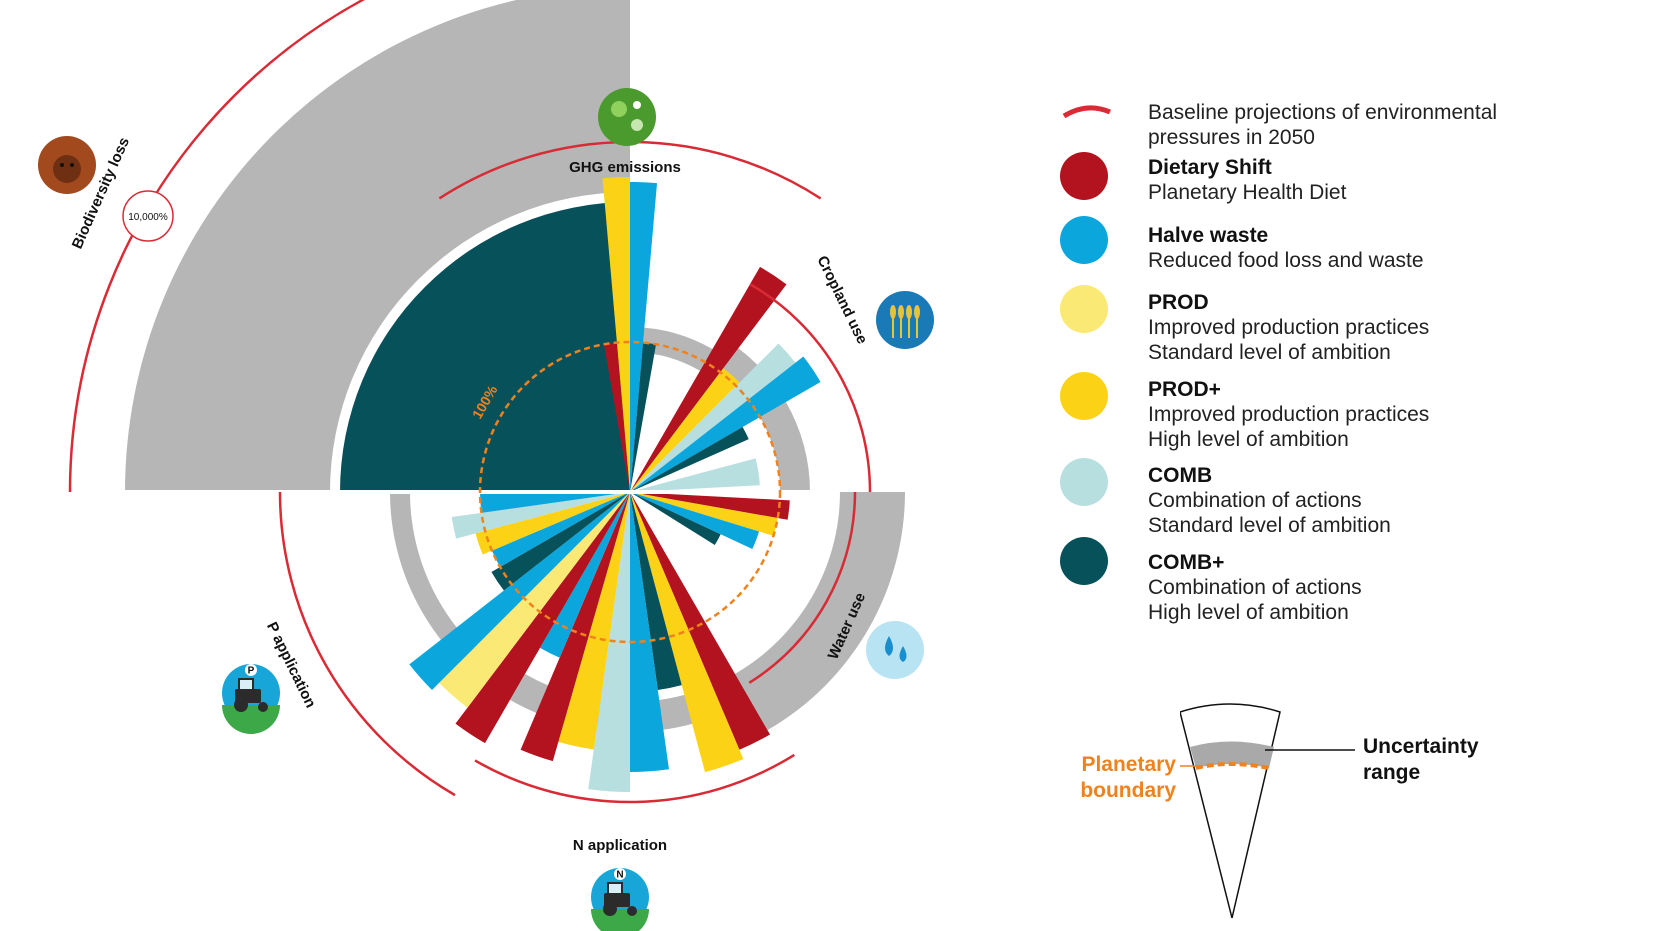  Describe the element at coordinates (1286, 260) in the screenshot. I see `legend-waste-line1: Reduced food loss and waste` at that location.